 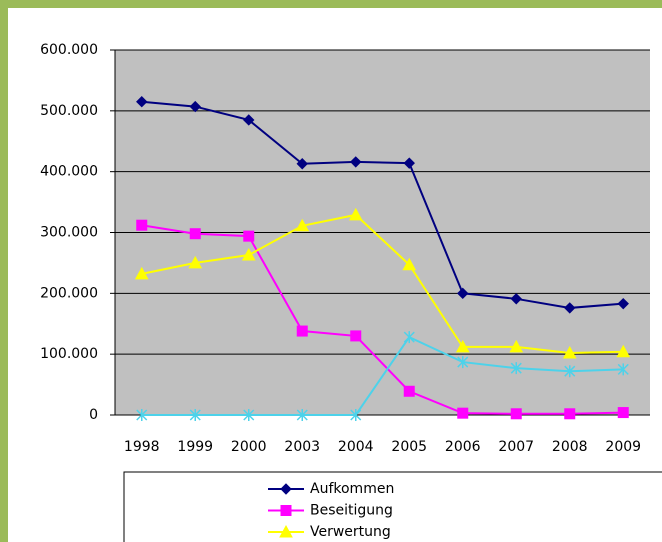 I want to click on series-line, so click(x=382, y=375).